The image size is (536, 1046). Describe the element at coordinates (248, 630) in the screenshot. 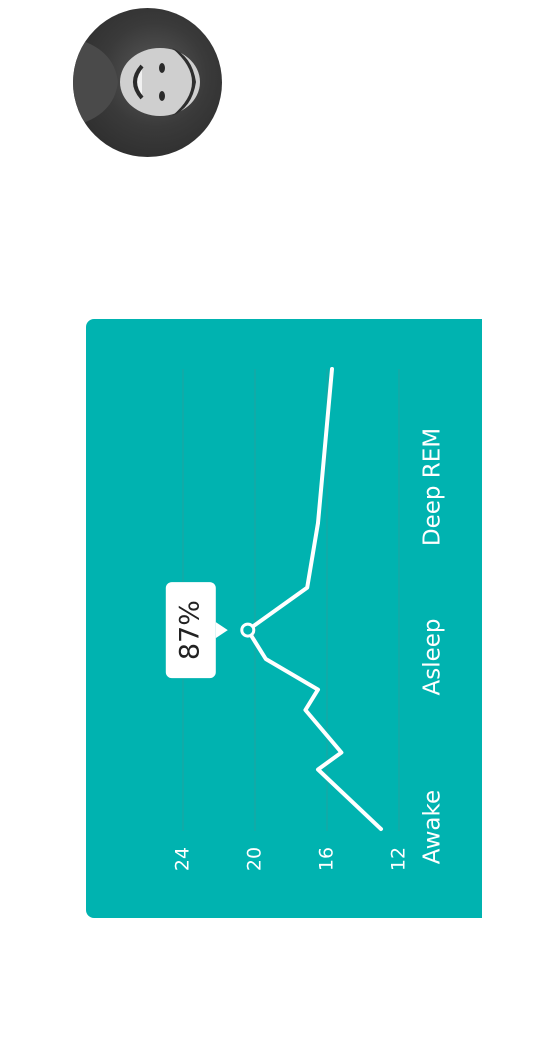

I see `highlight-point` at that location.